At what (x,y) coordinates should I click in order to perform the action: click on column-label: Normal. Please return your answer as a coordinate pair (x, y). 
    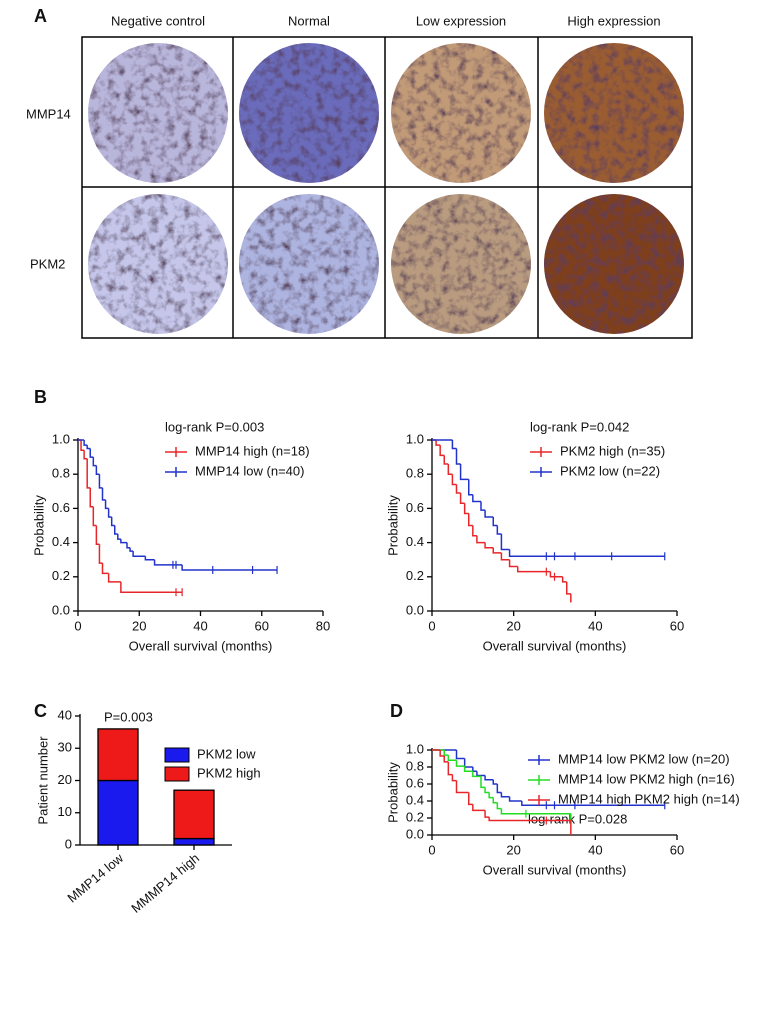
    Looking at the image, I should click on (309, 20).